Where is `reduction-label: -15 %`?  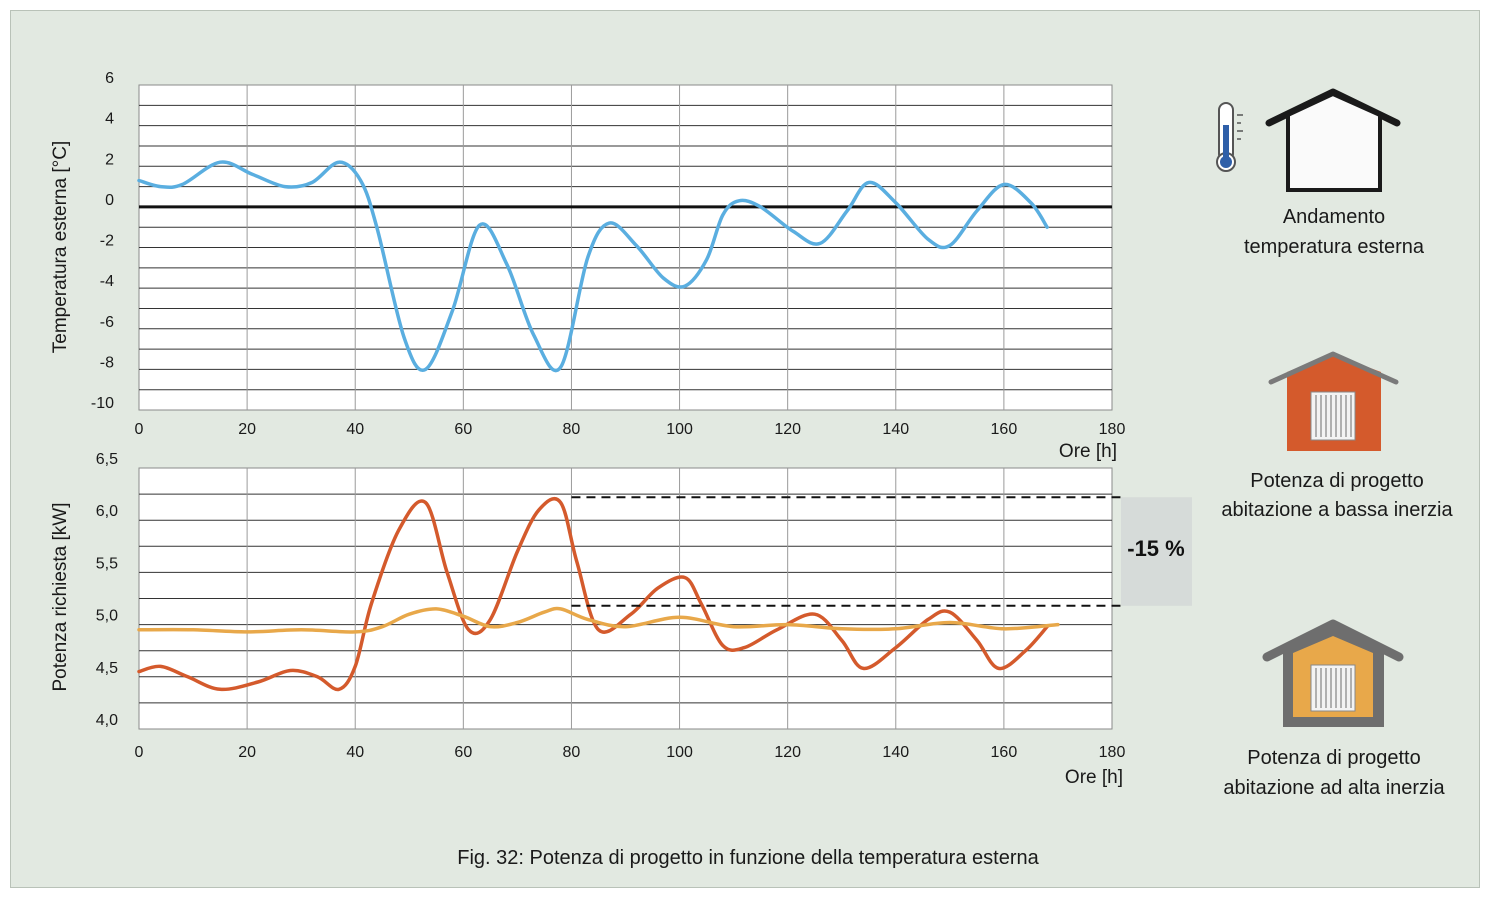
reduction-label: -15 % is located at coordinates (1155, 548).